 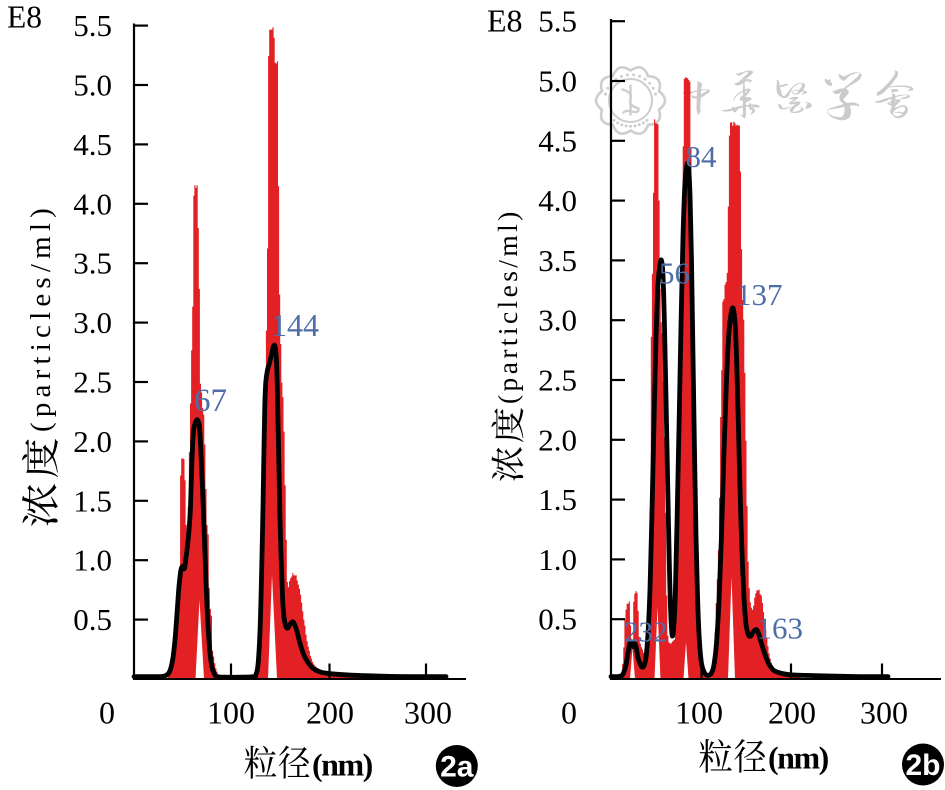 What do you see at coordinates (295, 325) in the screenshot?
I see `svg-text: 144` at bounding box center [295, 325].